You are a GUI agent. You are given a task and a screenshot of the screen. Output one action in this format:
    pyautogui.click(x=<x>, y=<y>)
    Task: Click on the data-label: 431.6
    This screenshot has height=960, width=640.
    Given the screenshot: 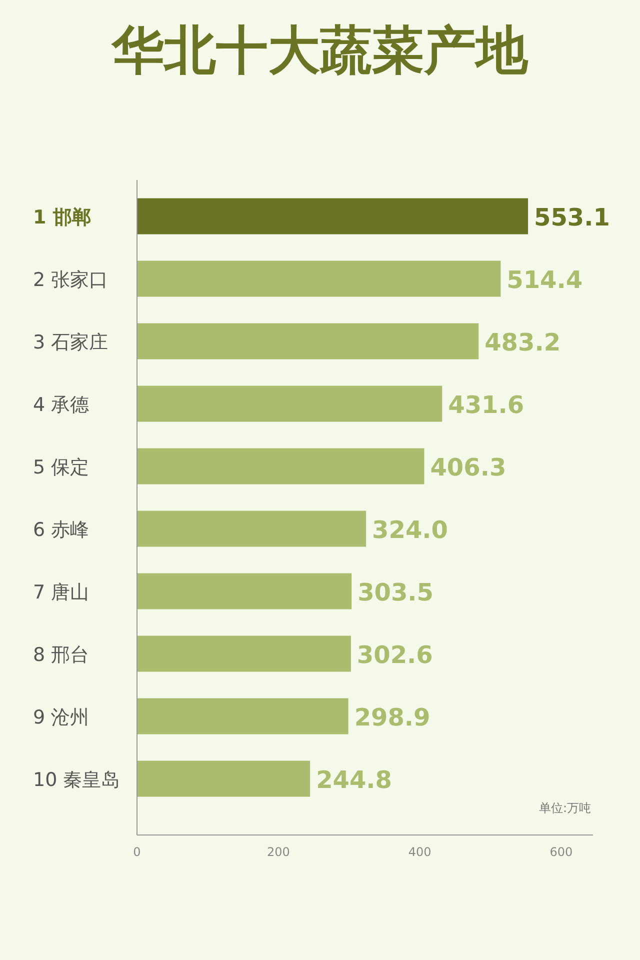 What is the action you would take?
    pyautogui.click(x=486, y=404)
    